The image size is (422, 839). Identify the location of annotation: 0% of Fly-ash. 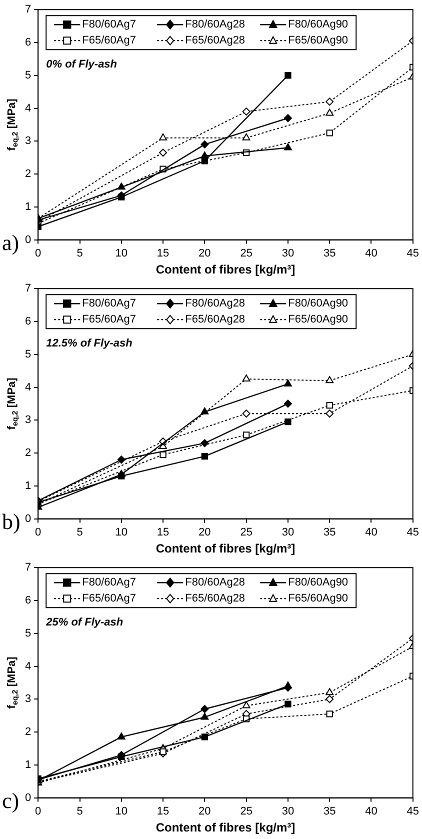
(82, 64).